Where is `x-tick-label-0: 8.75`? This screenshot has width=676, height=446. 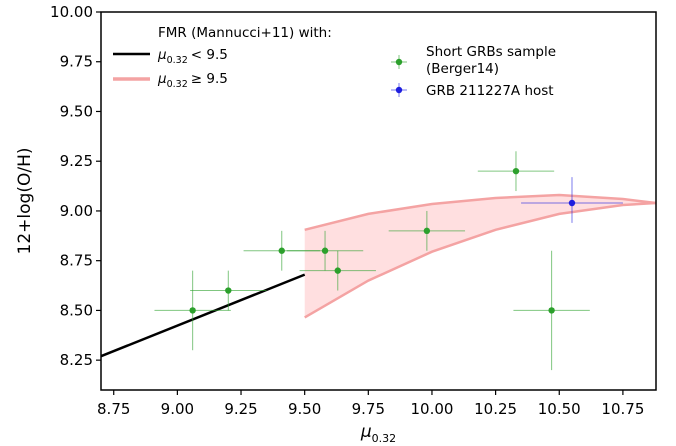
x-tick-label-0: 8.75 is located at coordinates (113, 409).